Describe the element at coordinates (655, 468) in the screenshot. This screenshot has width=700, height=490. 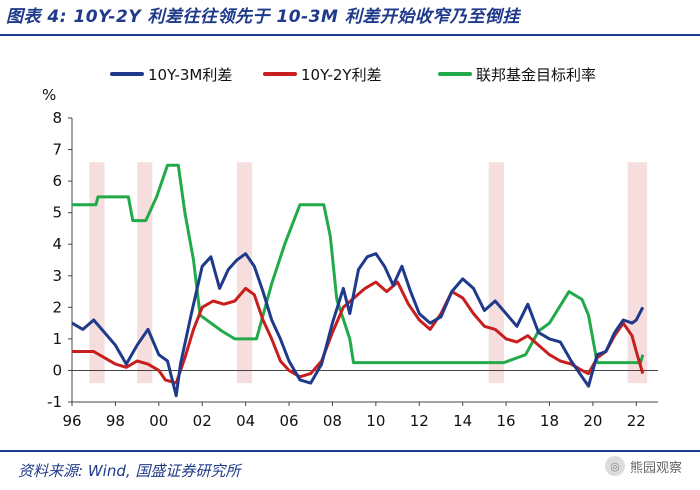
I see `watermark-text: 熊园观察` at that location.